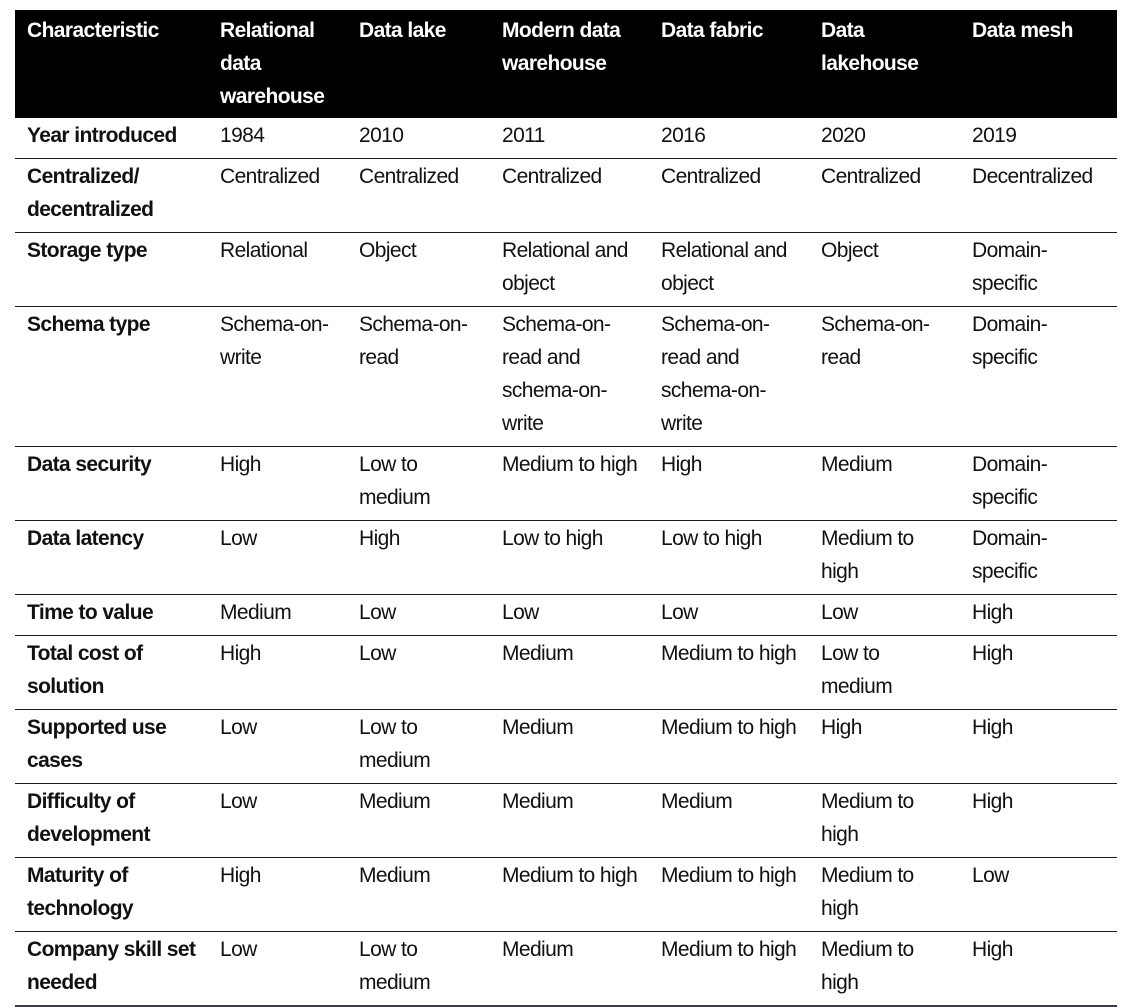 The height and width of the screenshot is (1007, 1123). What do you see at coordinates (729, 615) in the screenshot?
I see `cell-data-fabric: Low` at bounding box center [729, 615].